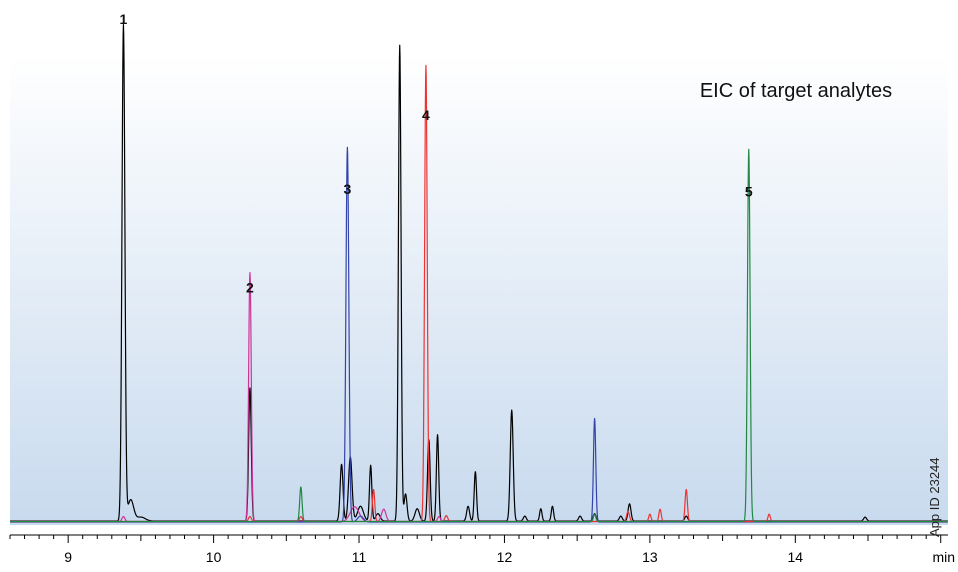 The image size is (958, 572). What do you see at coordinates (359, 557) in the screenshot?
I see `x-tick-label: 11` at bounding box center [359, 557].